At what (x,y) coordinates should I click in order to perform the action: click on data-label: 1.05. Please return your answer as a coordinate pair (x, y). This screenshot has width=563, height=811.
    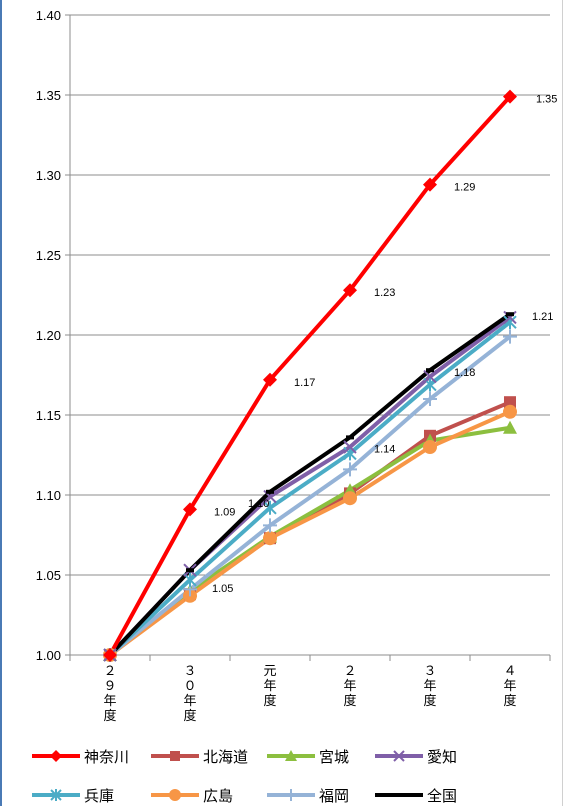
    Looking at the image, I should click on (222, 589).